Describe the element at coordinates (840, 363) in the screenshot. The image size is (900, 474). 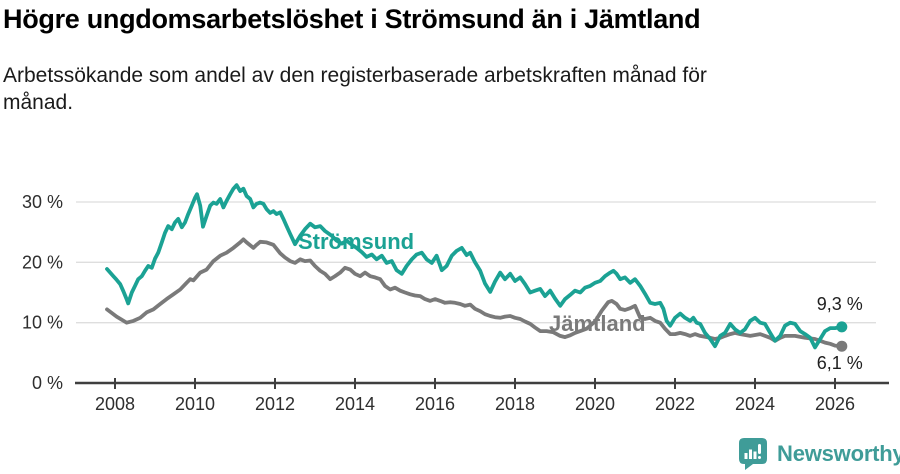
I see `end-value-label-jämtland: 6,1 %` at that location.